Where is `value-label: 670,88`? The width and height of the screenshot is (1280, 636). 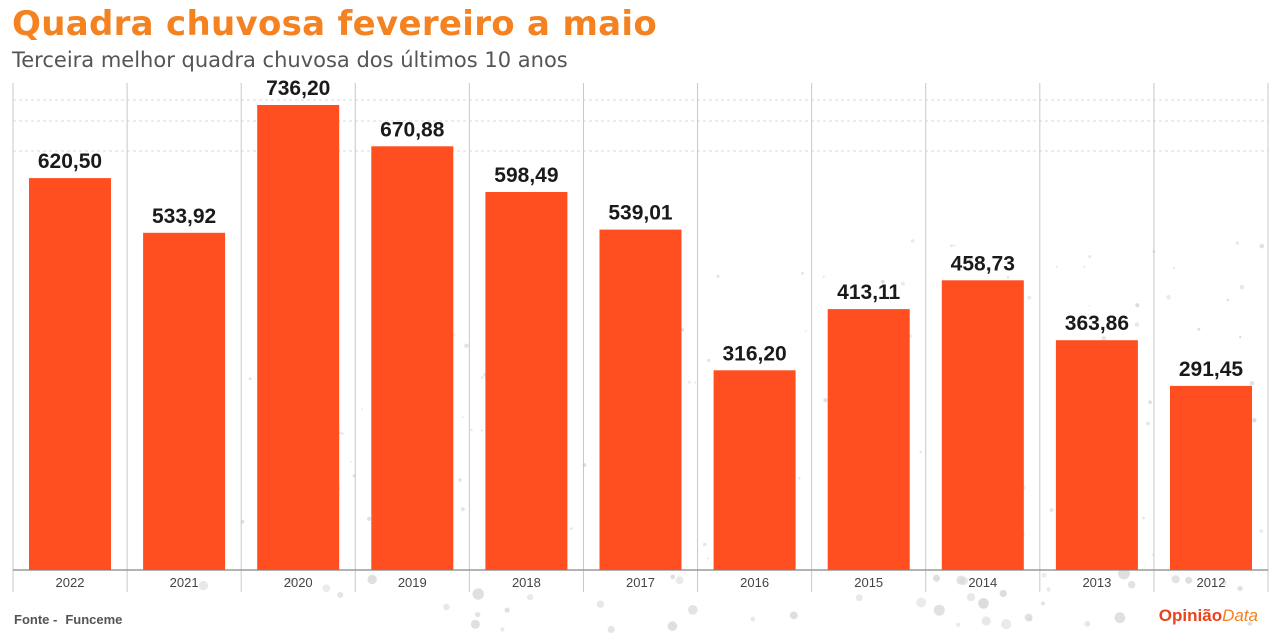
value-label: 670,88 is located at coordinates (412, 129).